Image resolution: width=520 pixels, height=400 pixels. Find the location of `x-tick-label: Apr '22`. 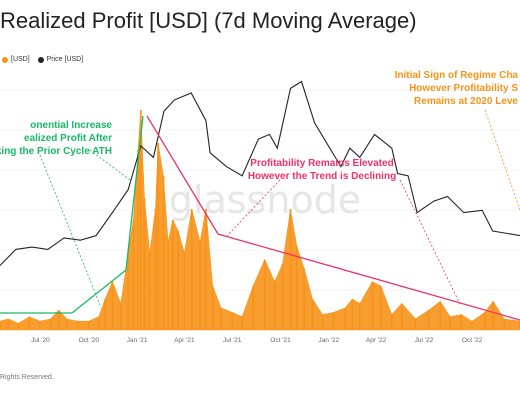

x-tick-label: Apr '22 is located at coordinates (376, 340).